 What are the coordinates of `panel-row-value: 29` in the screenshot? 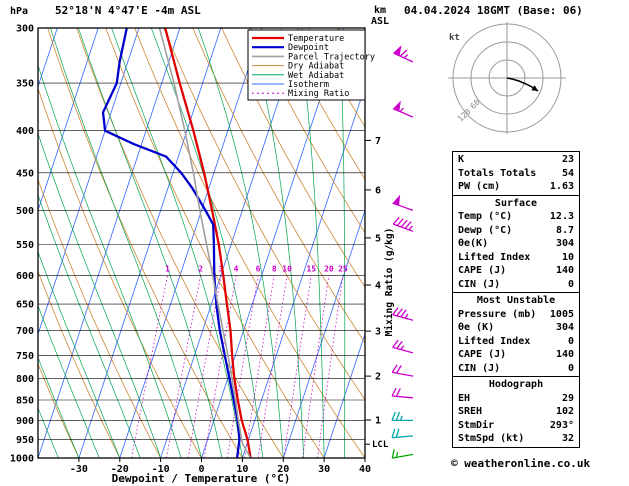 It's located at (567, 398).